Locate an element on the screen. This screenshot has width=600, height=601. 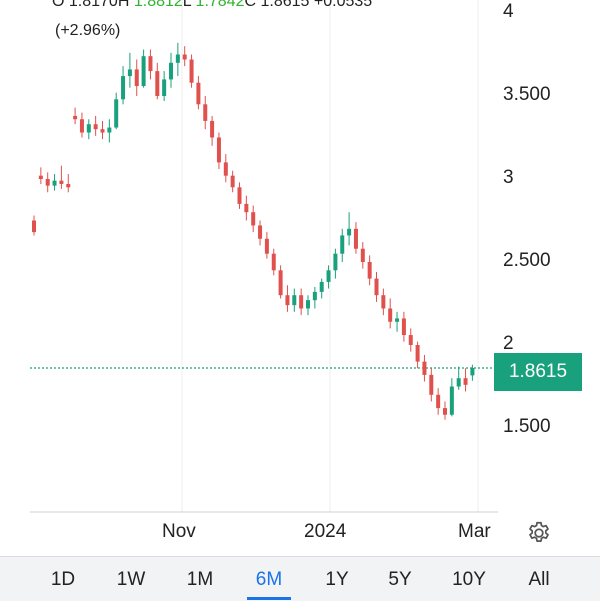
range-tab-1w: 1W is located at coordinates (131, 579).